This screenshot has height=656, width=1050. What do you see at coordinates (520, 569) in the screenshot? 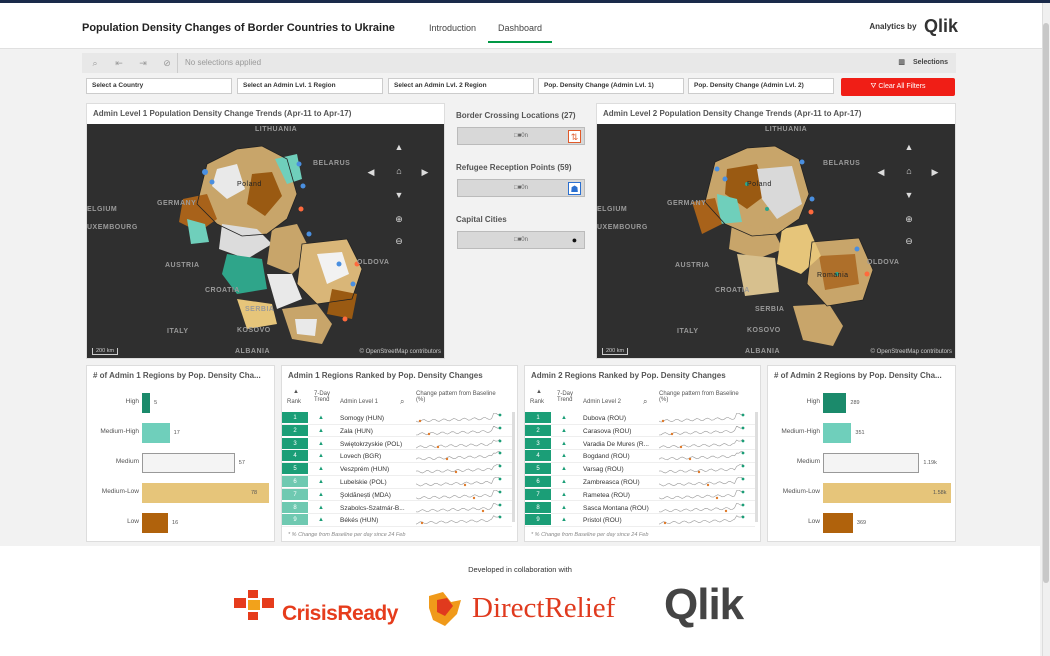
I see `collab-text: Developed in collaboration with` at bounding box center [520, 569].